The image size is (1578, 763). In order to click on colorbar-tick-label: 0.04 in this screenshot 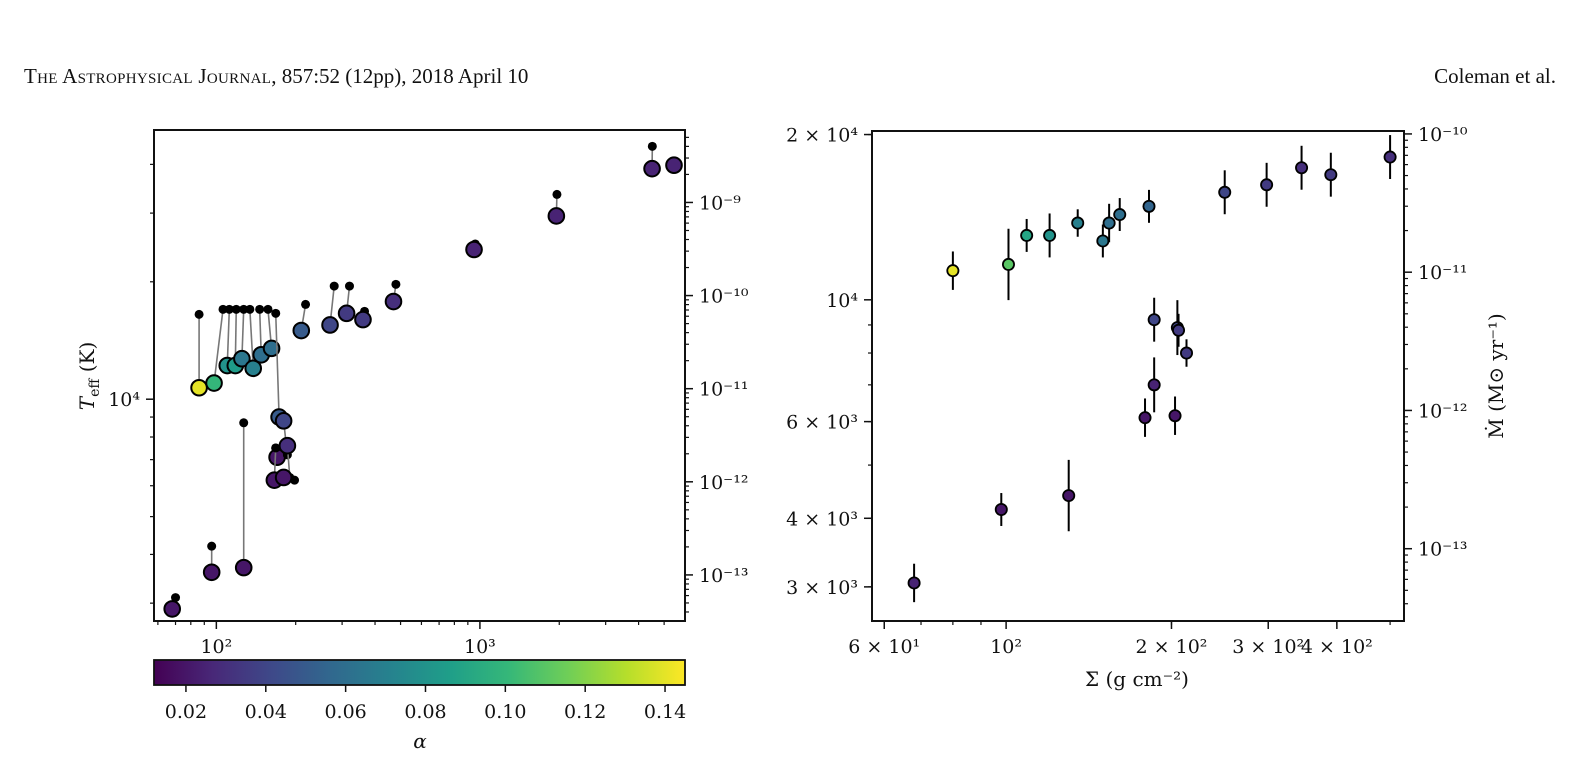, I will do `click(266, 712)`.